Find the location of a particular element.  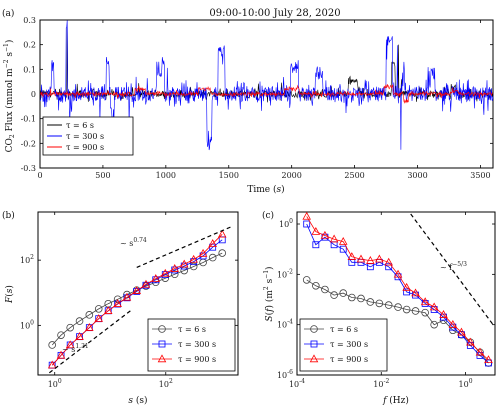

panel-a-xlabel: Time (s) is located at coordinates (265, 189).